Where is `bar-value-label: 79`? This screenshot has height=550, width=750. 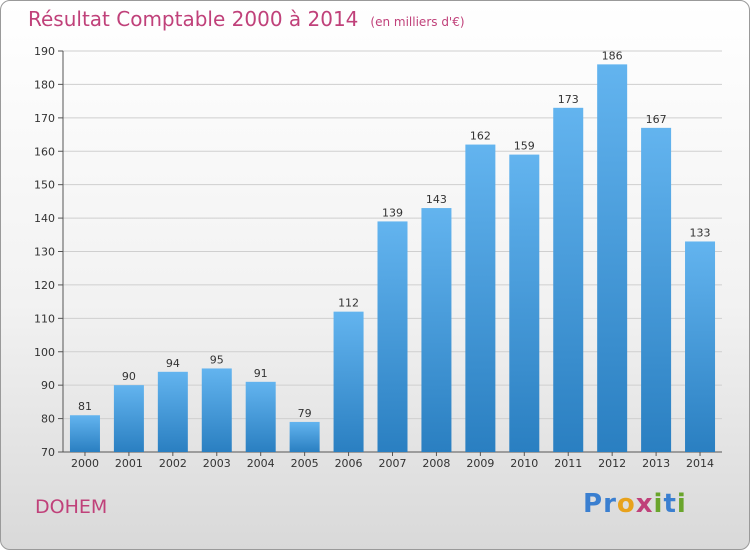 bar-value-label: 79 is located at coordinates (305, 413).